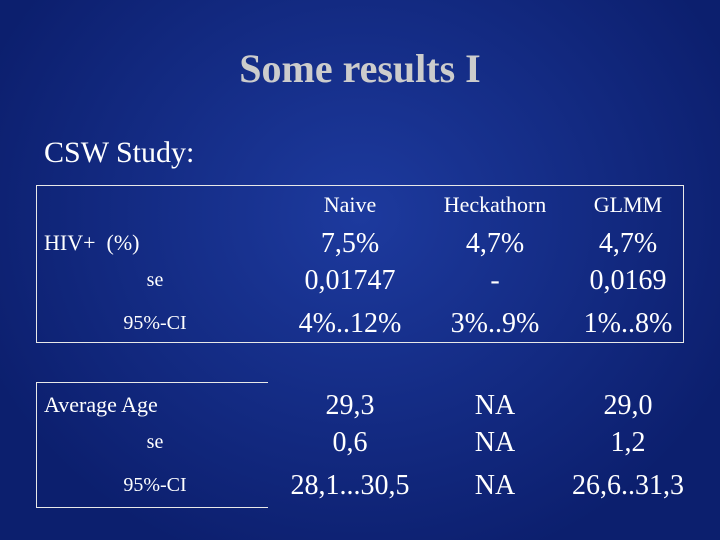  What do you see at coordinates (350, 243) in the screenshot?
I see `cell: 7,5%` at bounding box center [350, 243].